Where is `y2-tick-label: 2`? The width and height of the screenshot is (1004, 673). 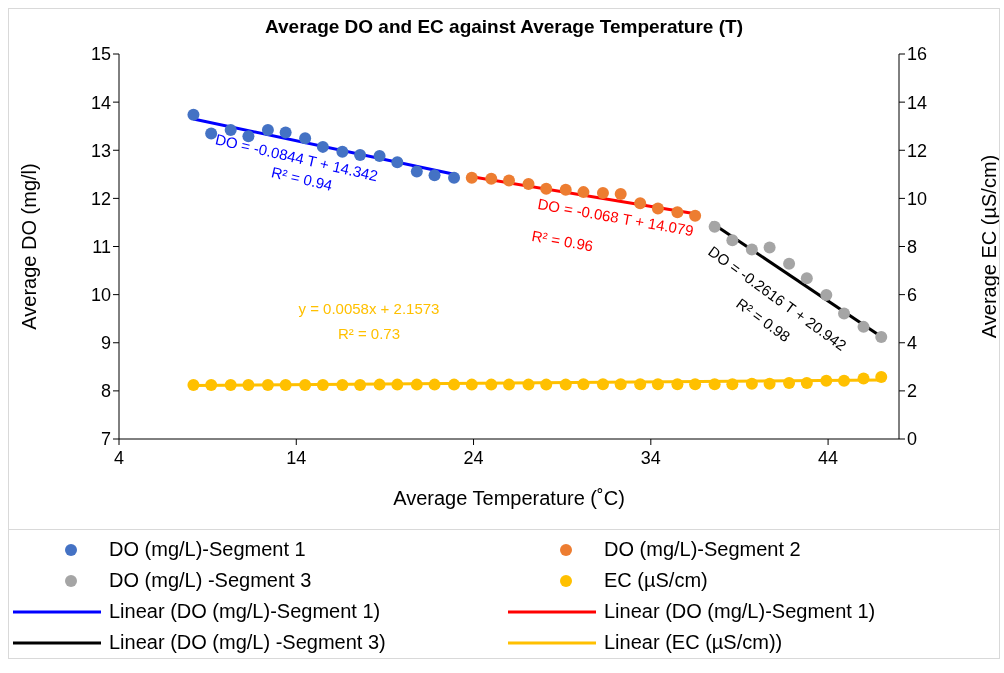 y2-tick-label: 2 is located at coordinates (912, 391).